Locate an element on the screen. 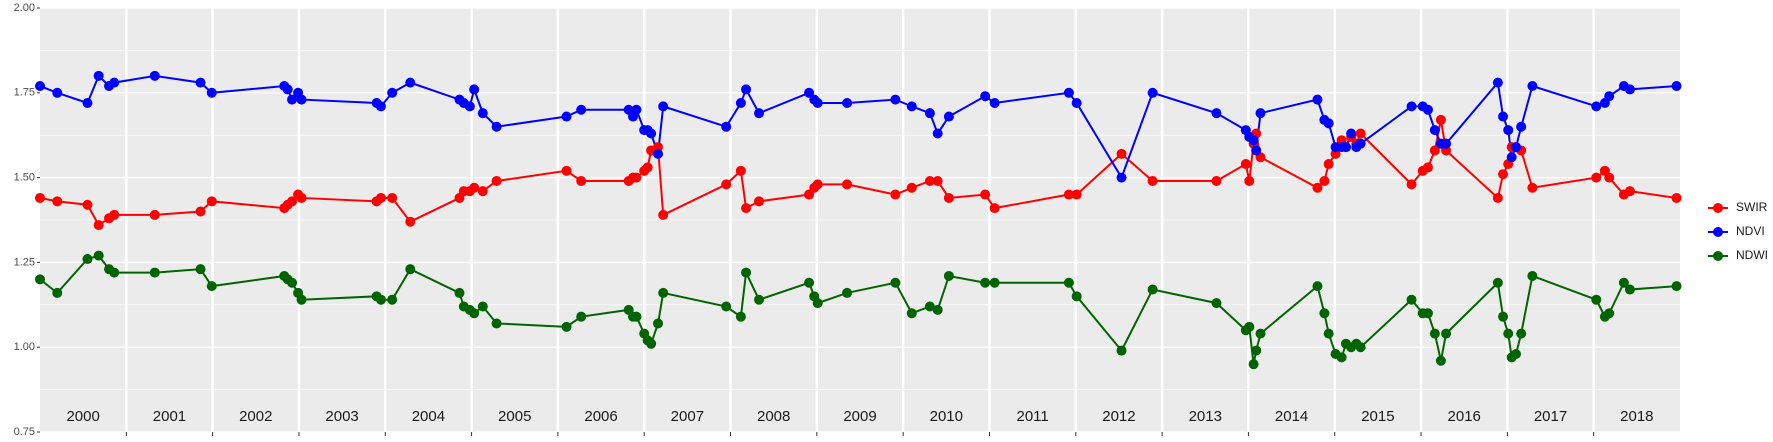 The height and width of the screenshot is (442, 1773). y-tick-label: 1.25 is located at coordinates (24, 262).